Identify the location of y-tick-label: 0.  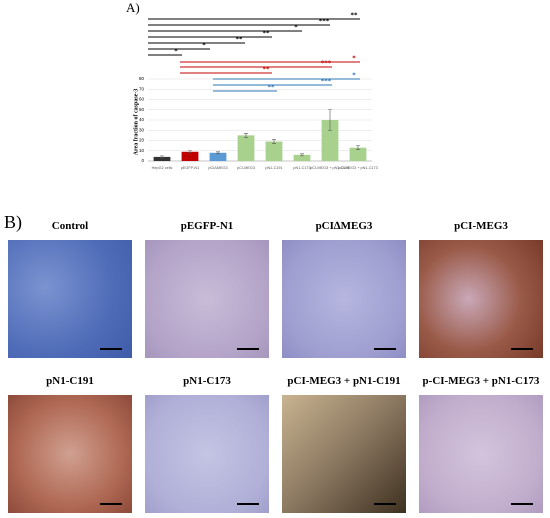
(142, 160).